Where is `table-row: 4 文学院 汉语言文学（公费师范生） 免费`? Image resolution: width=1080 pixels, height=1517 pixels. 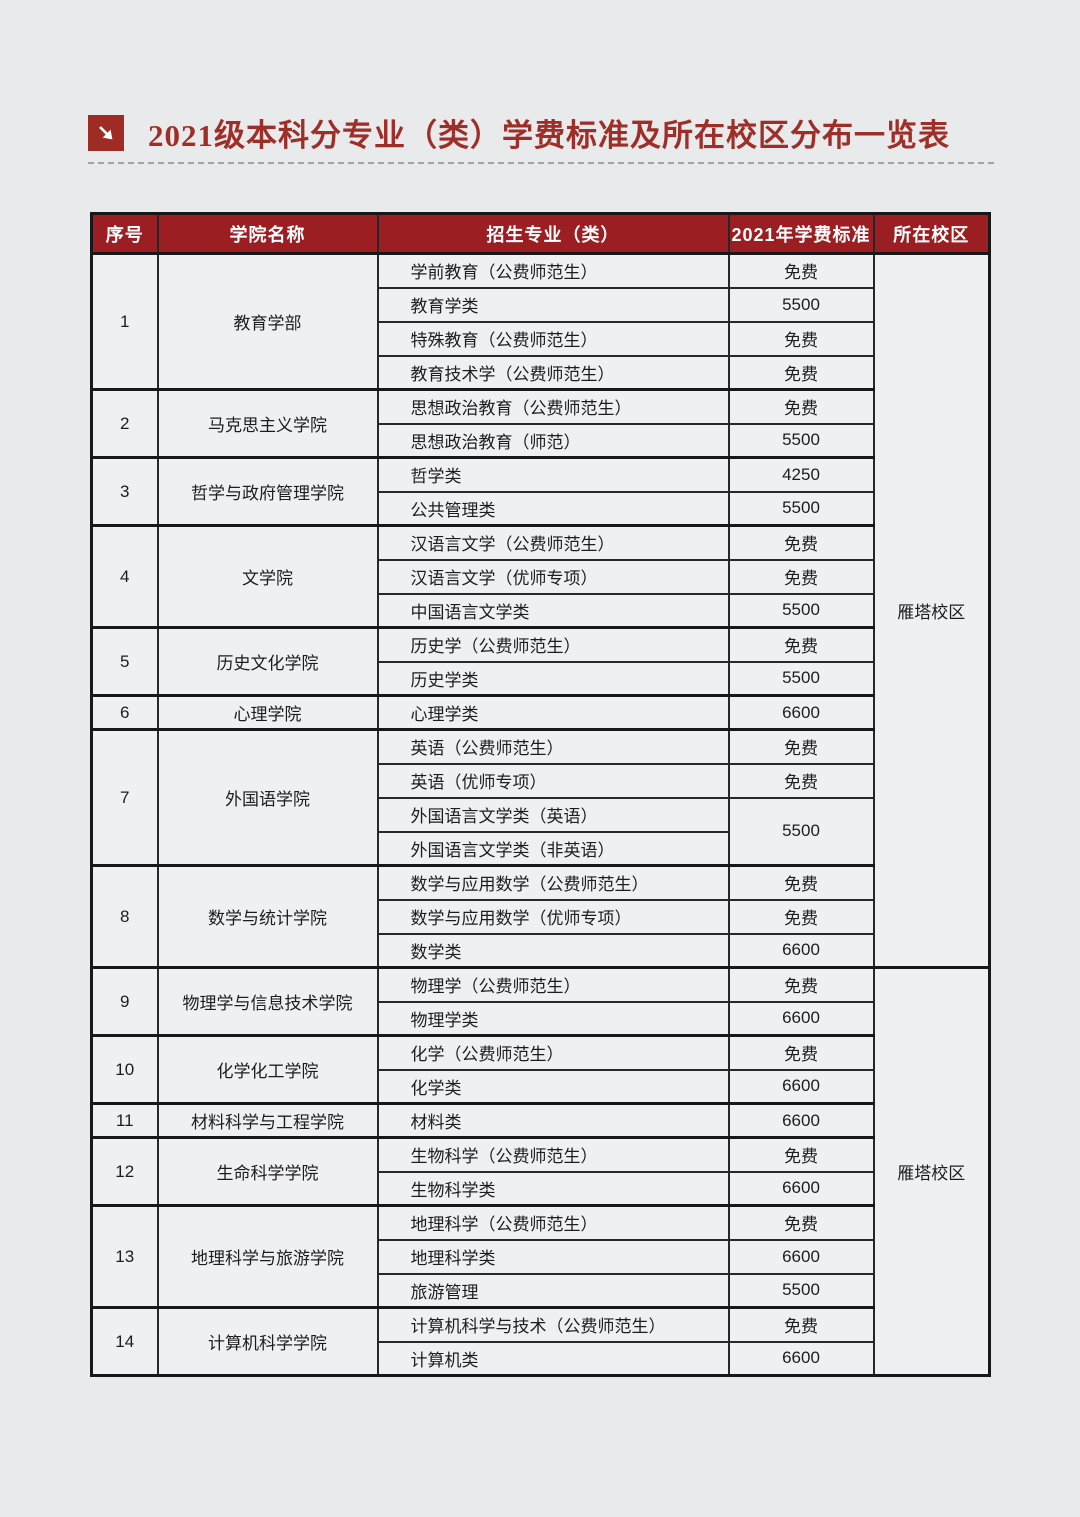
table-row: 4 文学院 汉语言文学（公费师范生） 免费 is located at coordinates (540, 576).